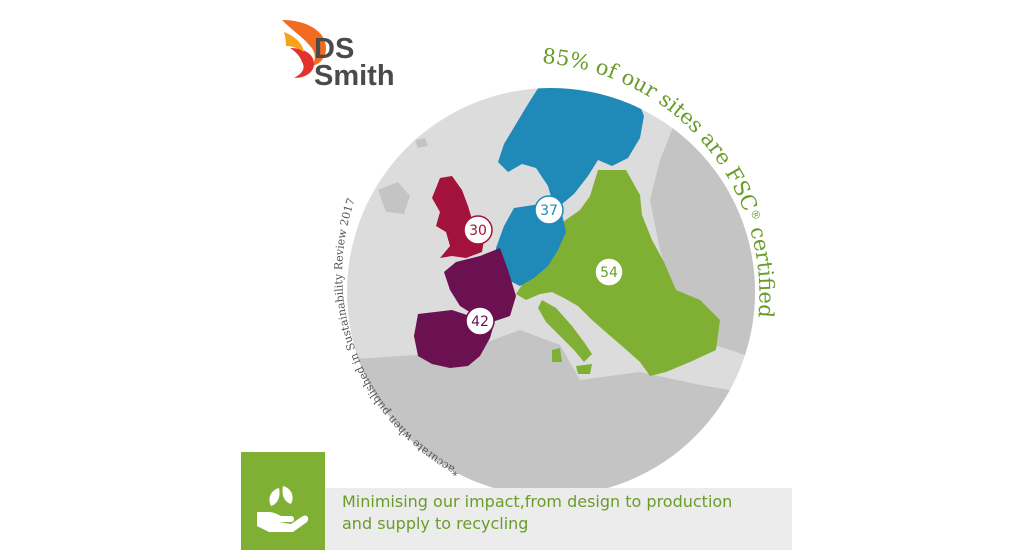 Image resolution: width=1024 pixels, height=550 pixels. Describe the element at coordinates (551, 413) in the screenshot. I see `north-africa-land` at that location.